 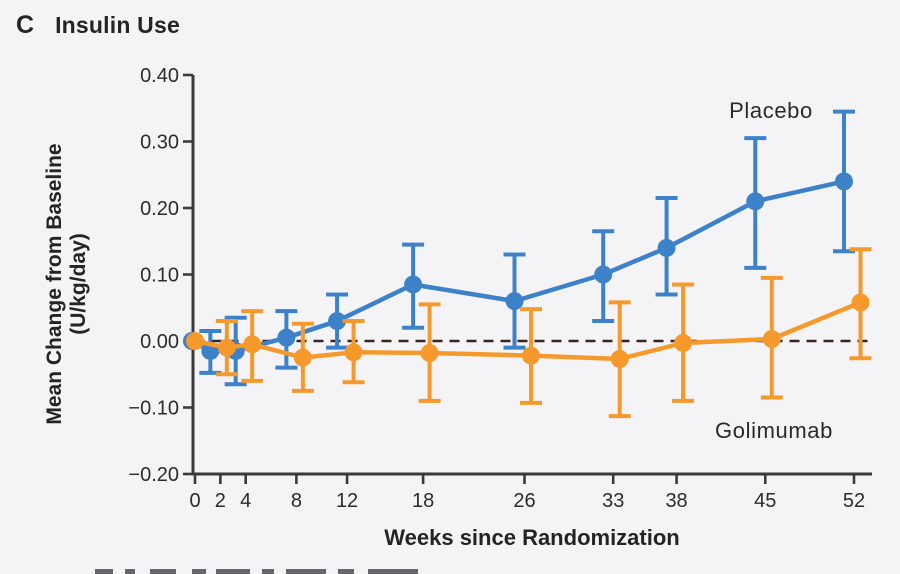 What do you see at coordinates (153, 475) in the screenshot?
I see `y-tick-label: −0.20` at bounding box center [153, 475].